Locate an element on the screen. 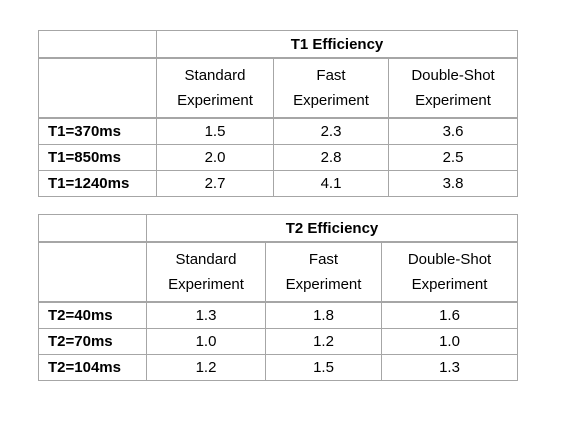 This screenshot has width=568, height=431. data-row: T2=104ms 1.2 1.5 1.3 is located at coordinates (278, 367).